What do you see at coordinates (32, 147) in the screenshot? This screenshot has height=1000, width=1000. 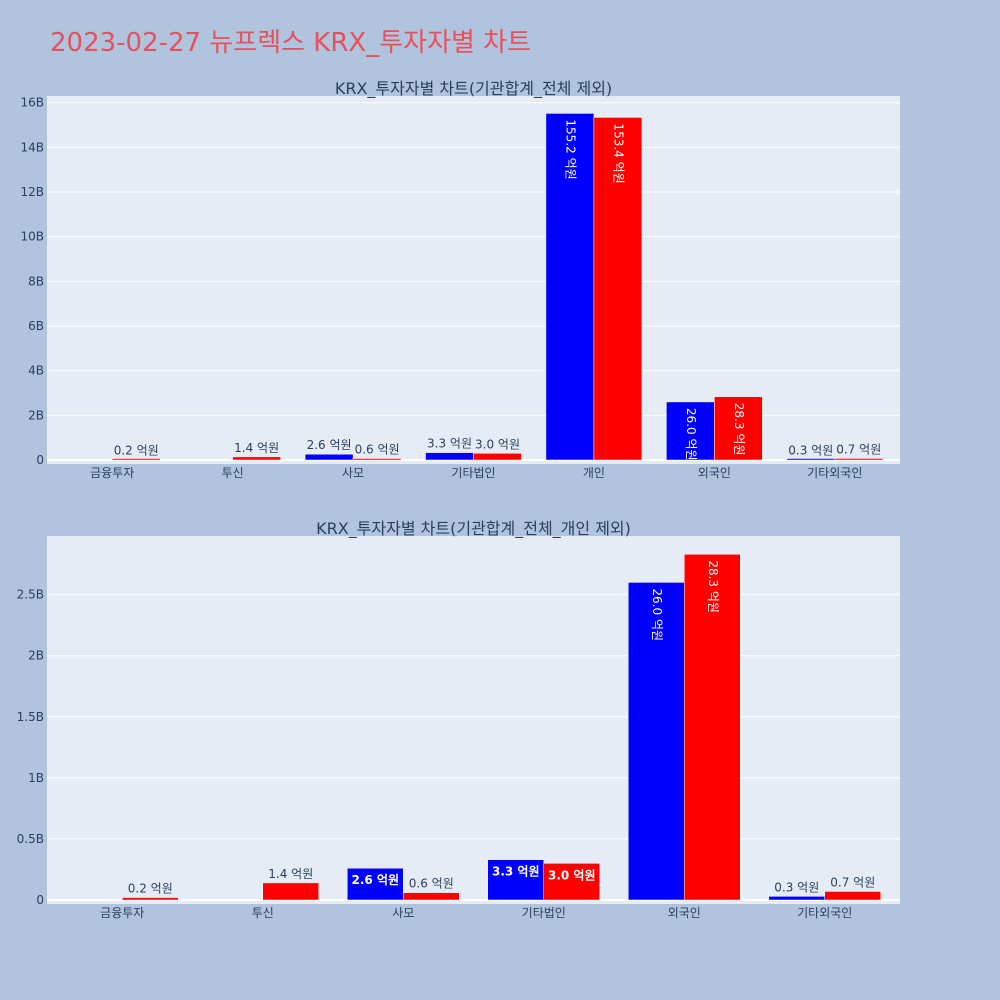 I see `y-tick-label: 14B` at bounding box center [32, 147].